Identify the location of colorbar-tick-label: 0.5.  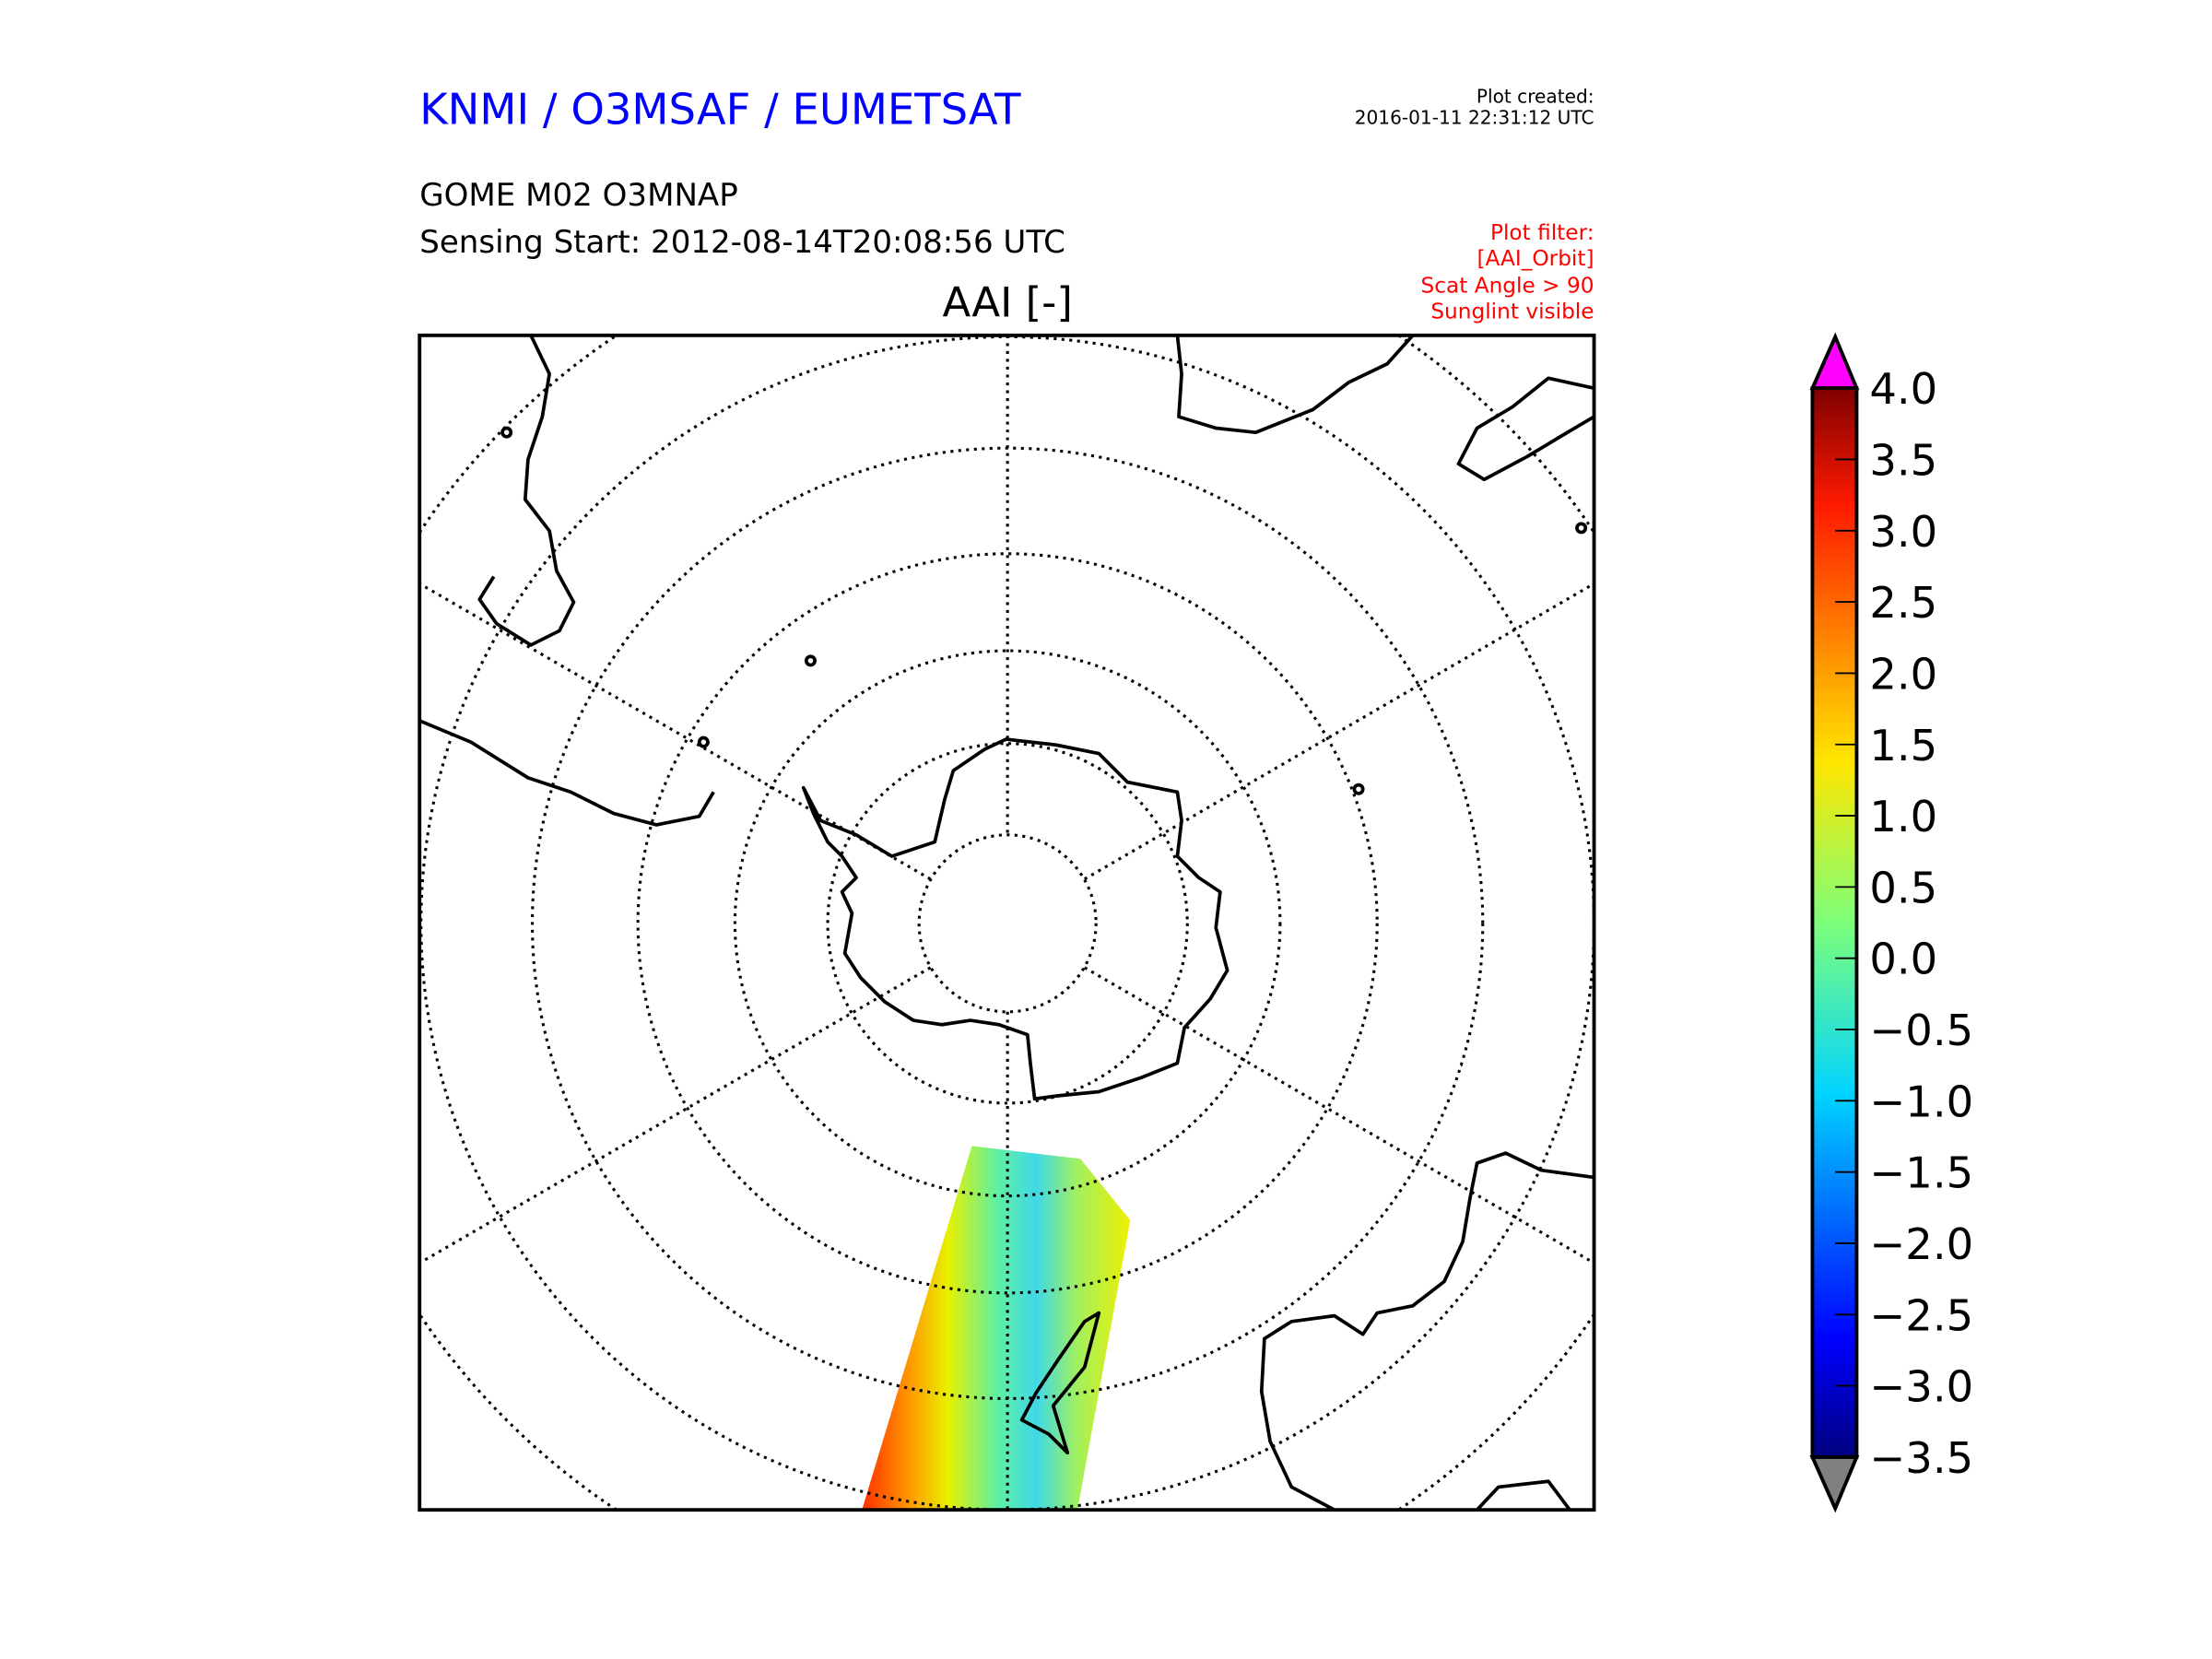
(1903, 887).